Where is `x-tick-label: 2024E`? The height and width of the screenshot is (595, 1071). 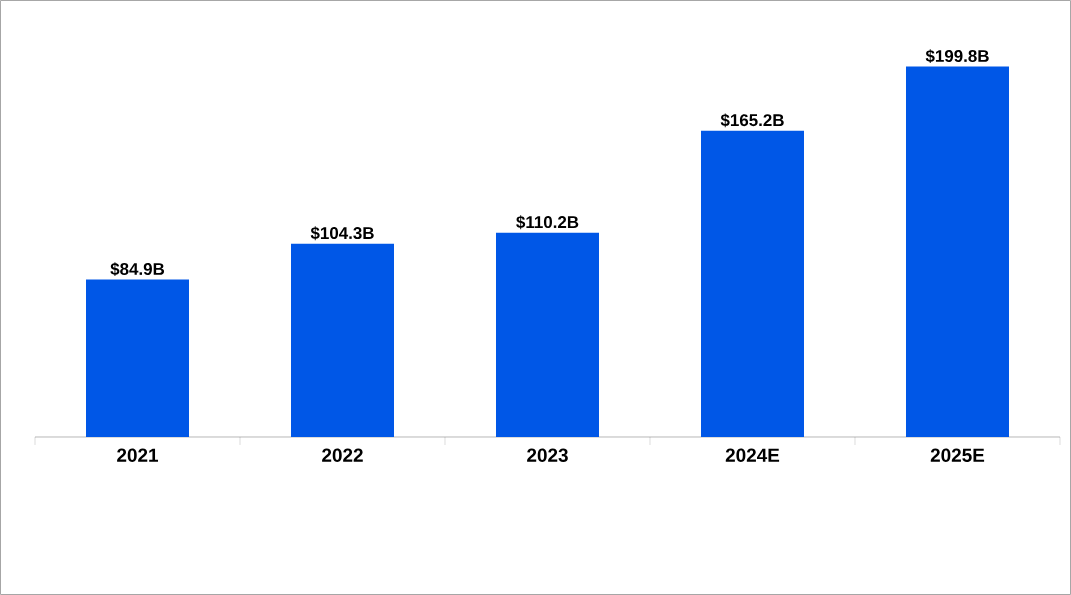 x-tick-label: 2024E is located at coordinates (752, 455).